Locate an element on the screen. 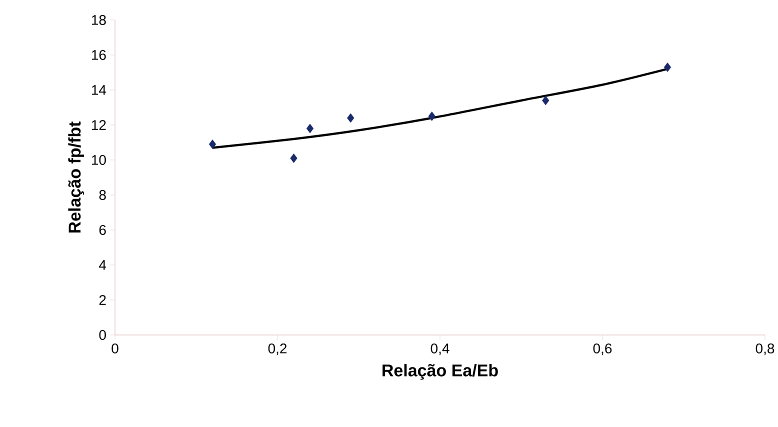  x-tick-label: 0 is located at coordinates (115, 349).